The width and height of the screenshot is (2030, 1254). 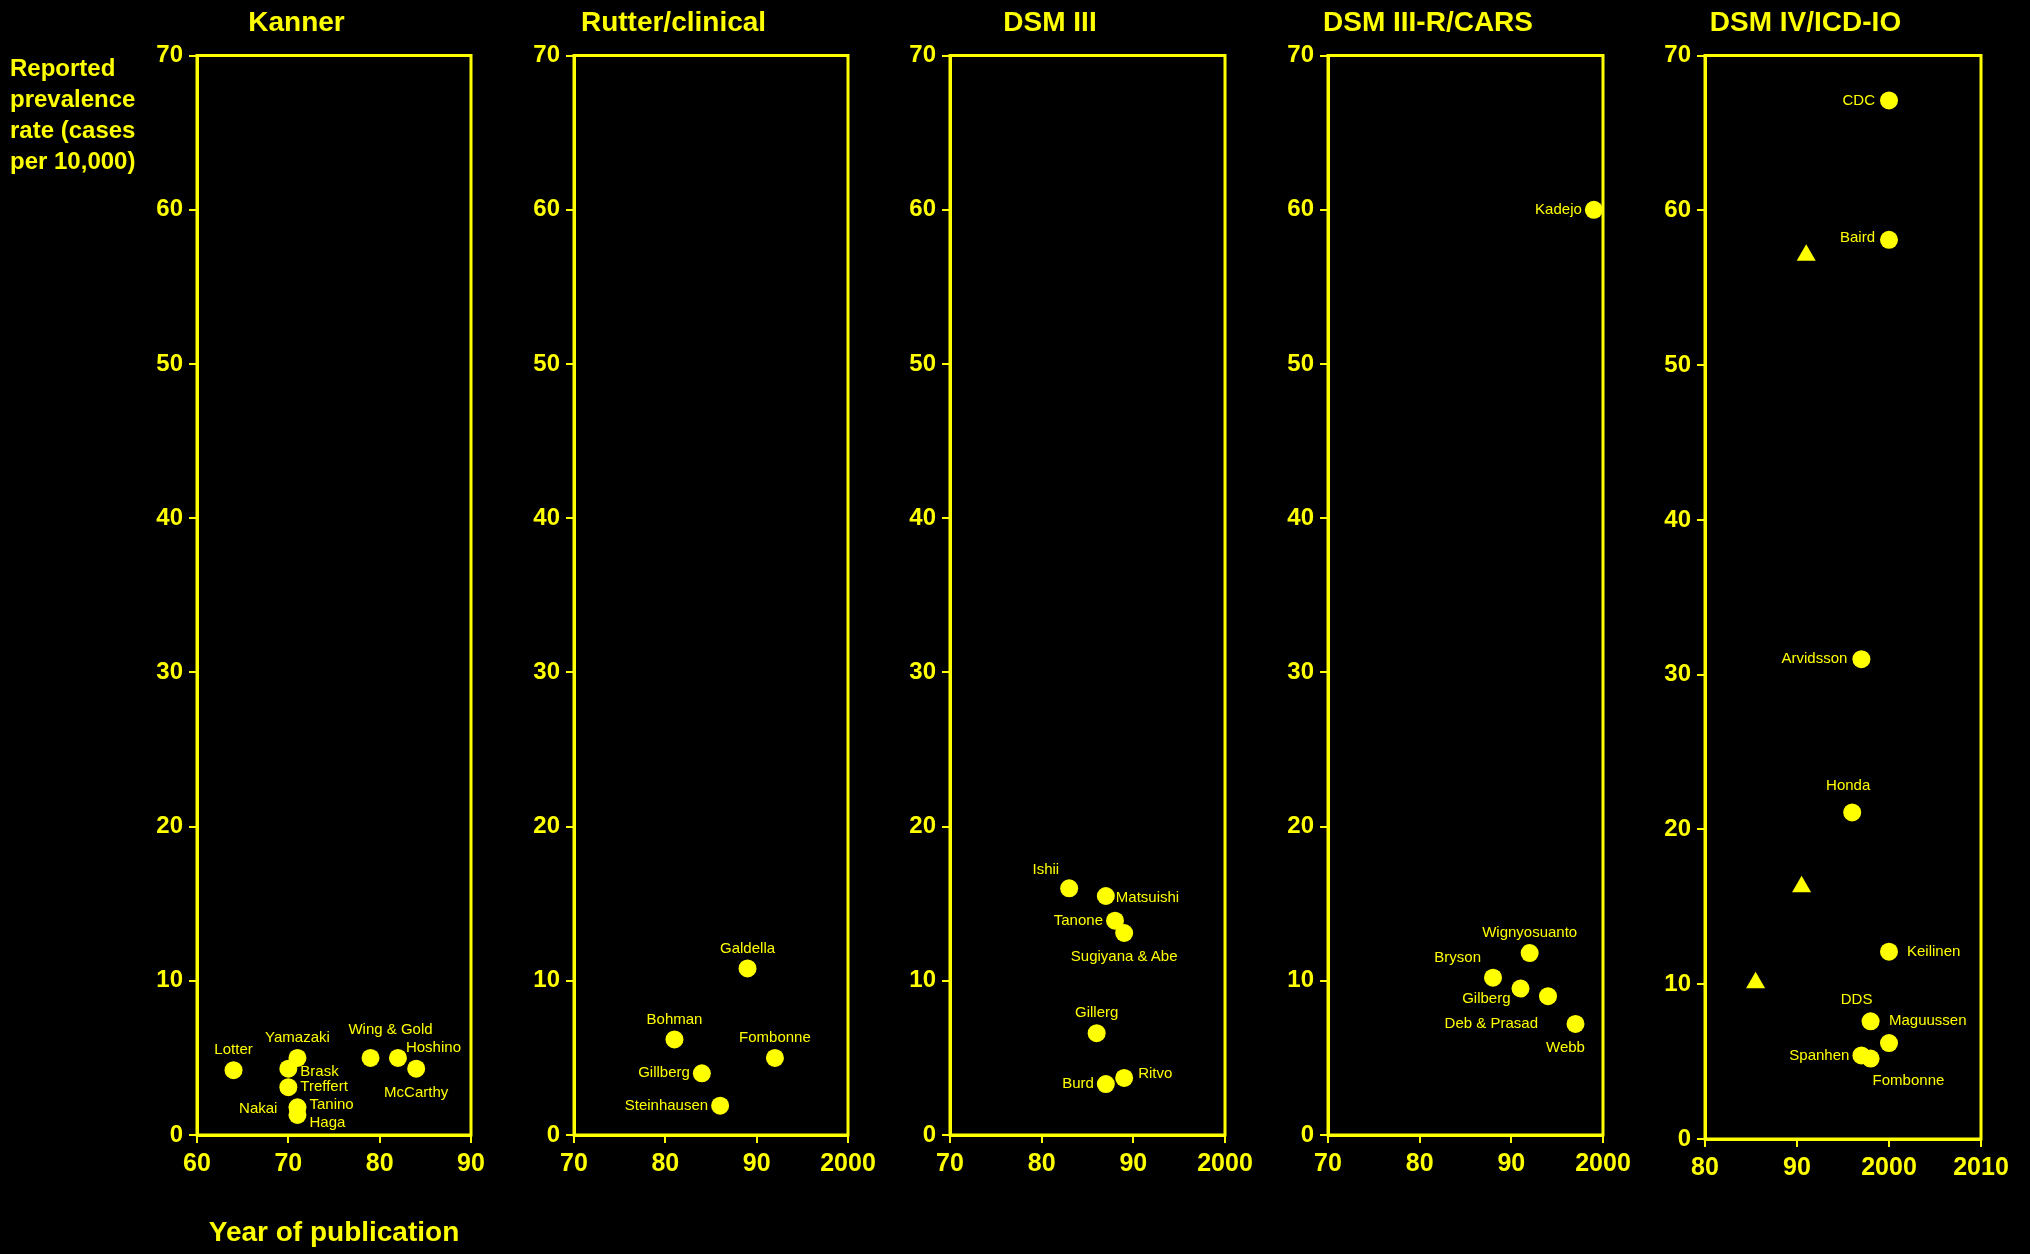 What do you see at coordinates (433, 1047) in the screenshot?
I see `data-label: Hoshino` at bounding box center [433, 1047].